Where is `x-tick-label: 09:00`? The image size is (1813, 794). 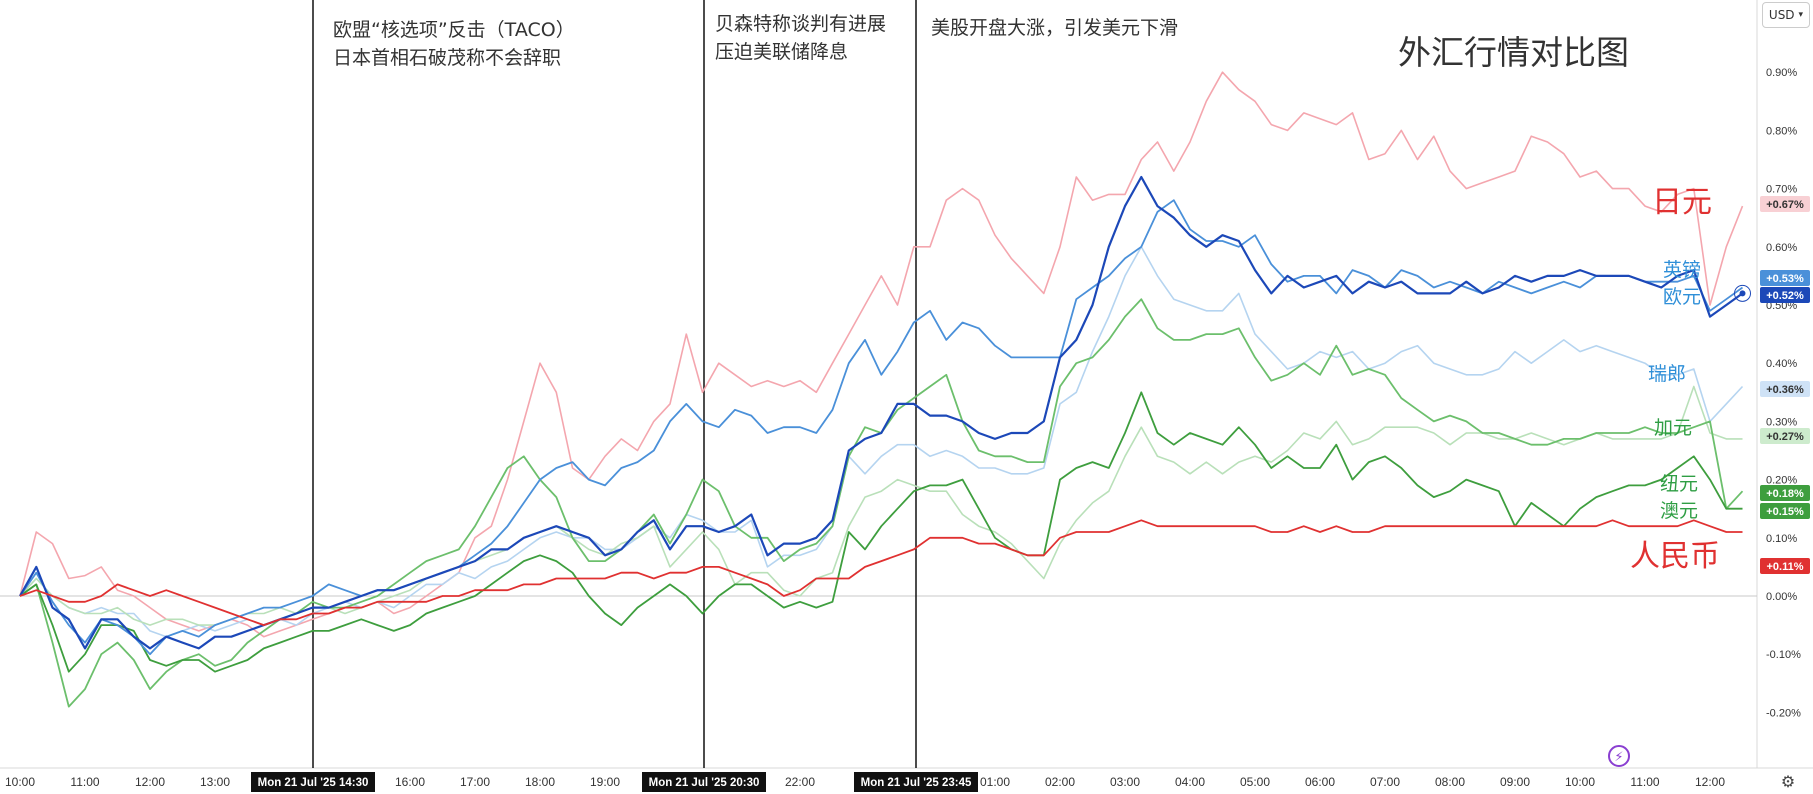
x-tick-label: 09:00 is located at coordinates (1515, 782).